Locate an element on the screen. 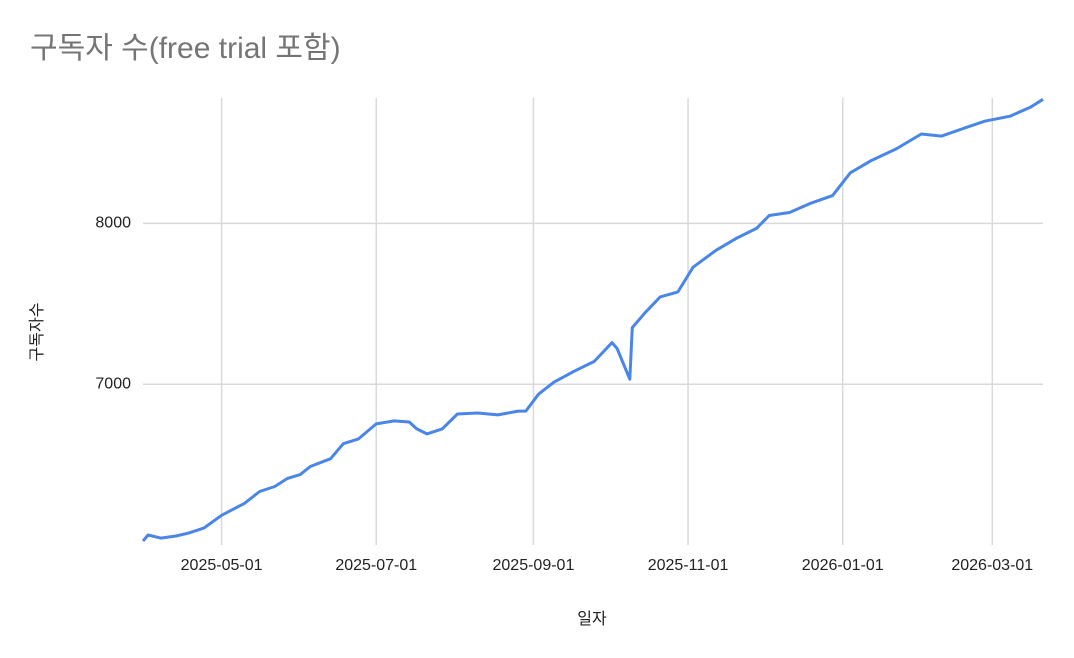 The width and height of the screenshot is (1074, 658). x-tick-label: 2025-11-01 is located at coordinates (688, 565).